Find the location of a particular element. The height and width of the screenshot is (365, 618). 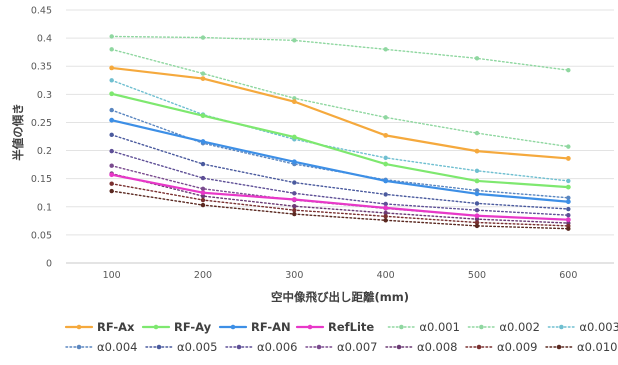

y-tick-label: 0.2 is located at coordinates (44, 151).